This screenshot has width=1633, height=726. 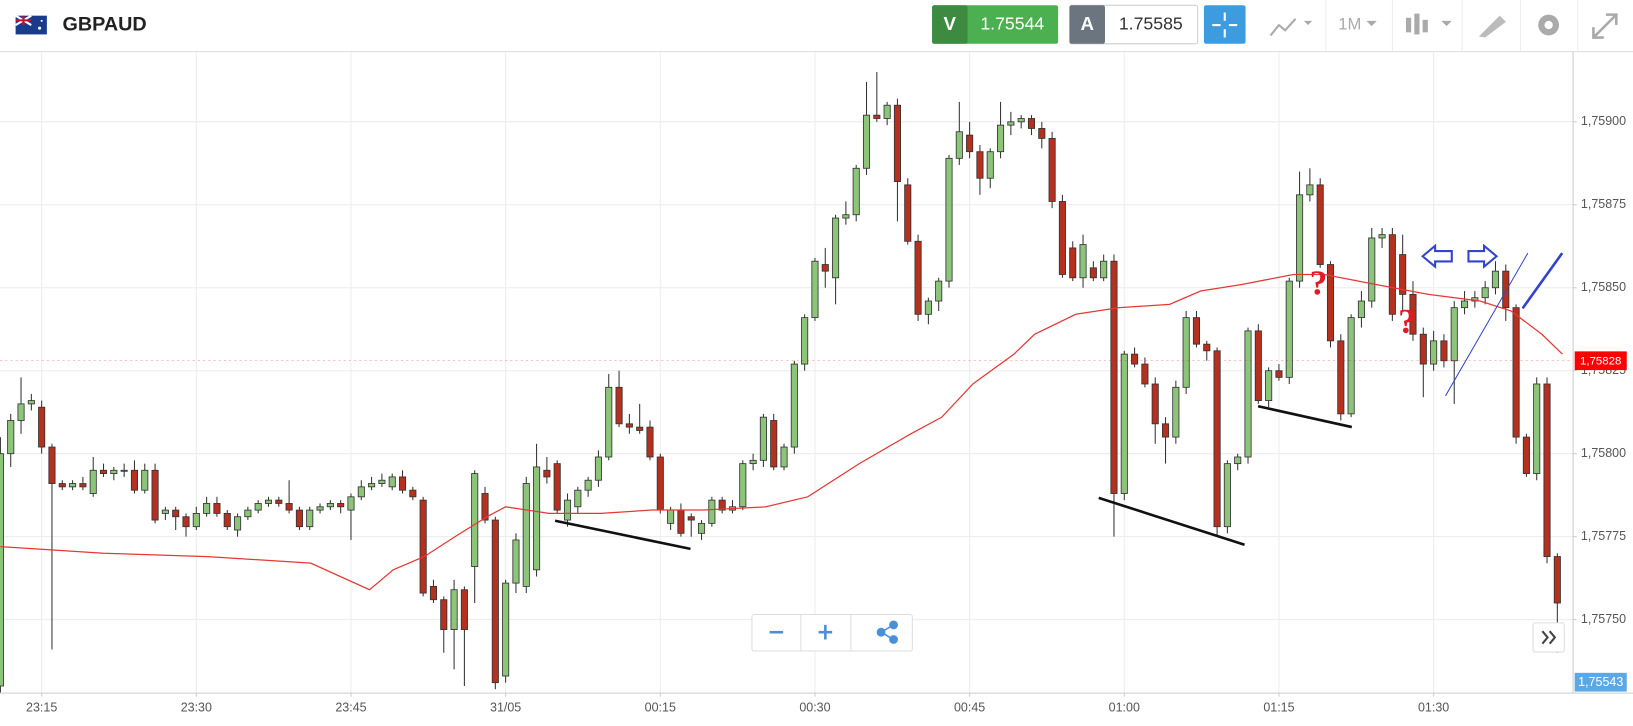 I want to click on x-tick-label: 00:45, so click(x=969, y=708).